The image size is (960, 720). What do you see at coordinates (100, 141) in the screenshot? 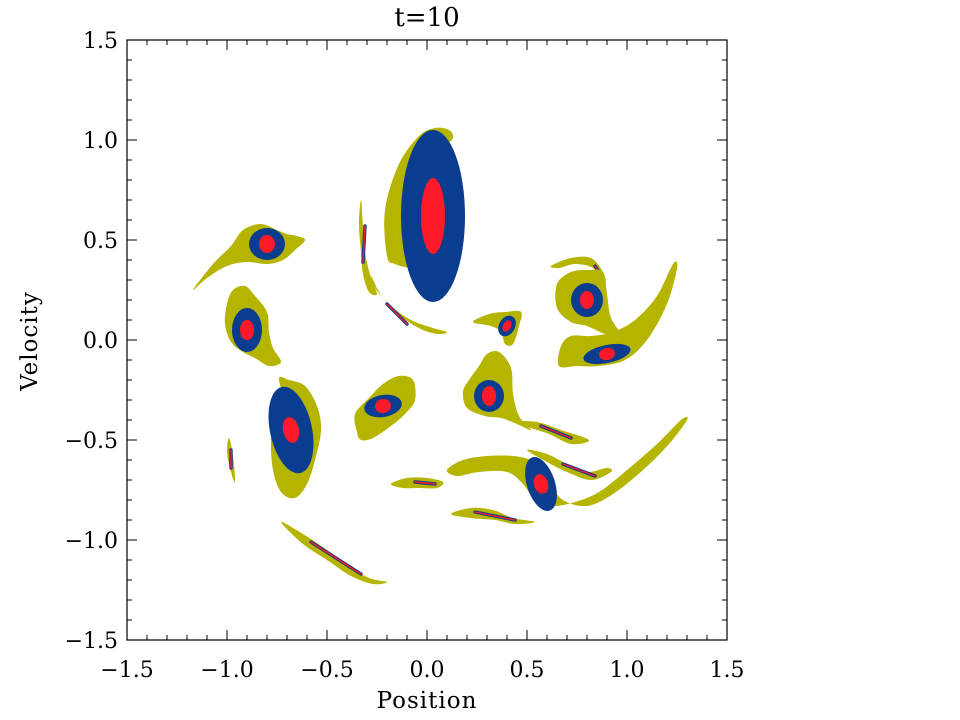
I see `y-tick-label: 1.0` at bounding box center [100, 141].